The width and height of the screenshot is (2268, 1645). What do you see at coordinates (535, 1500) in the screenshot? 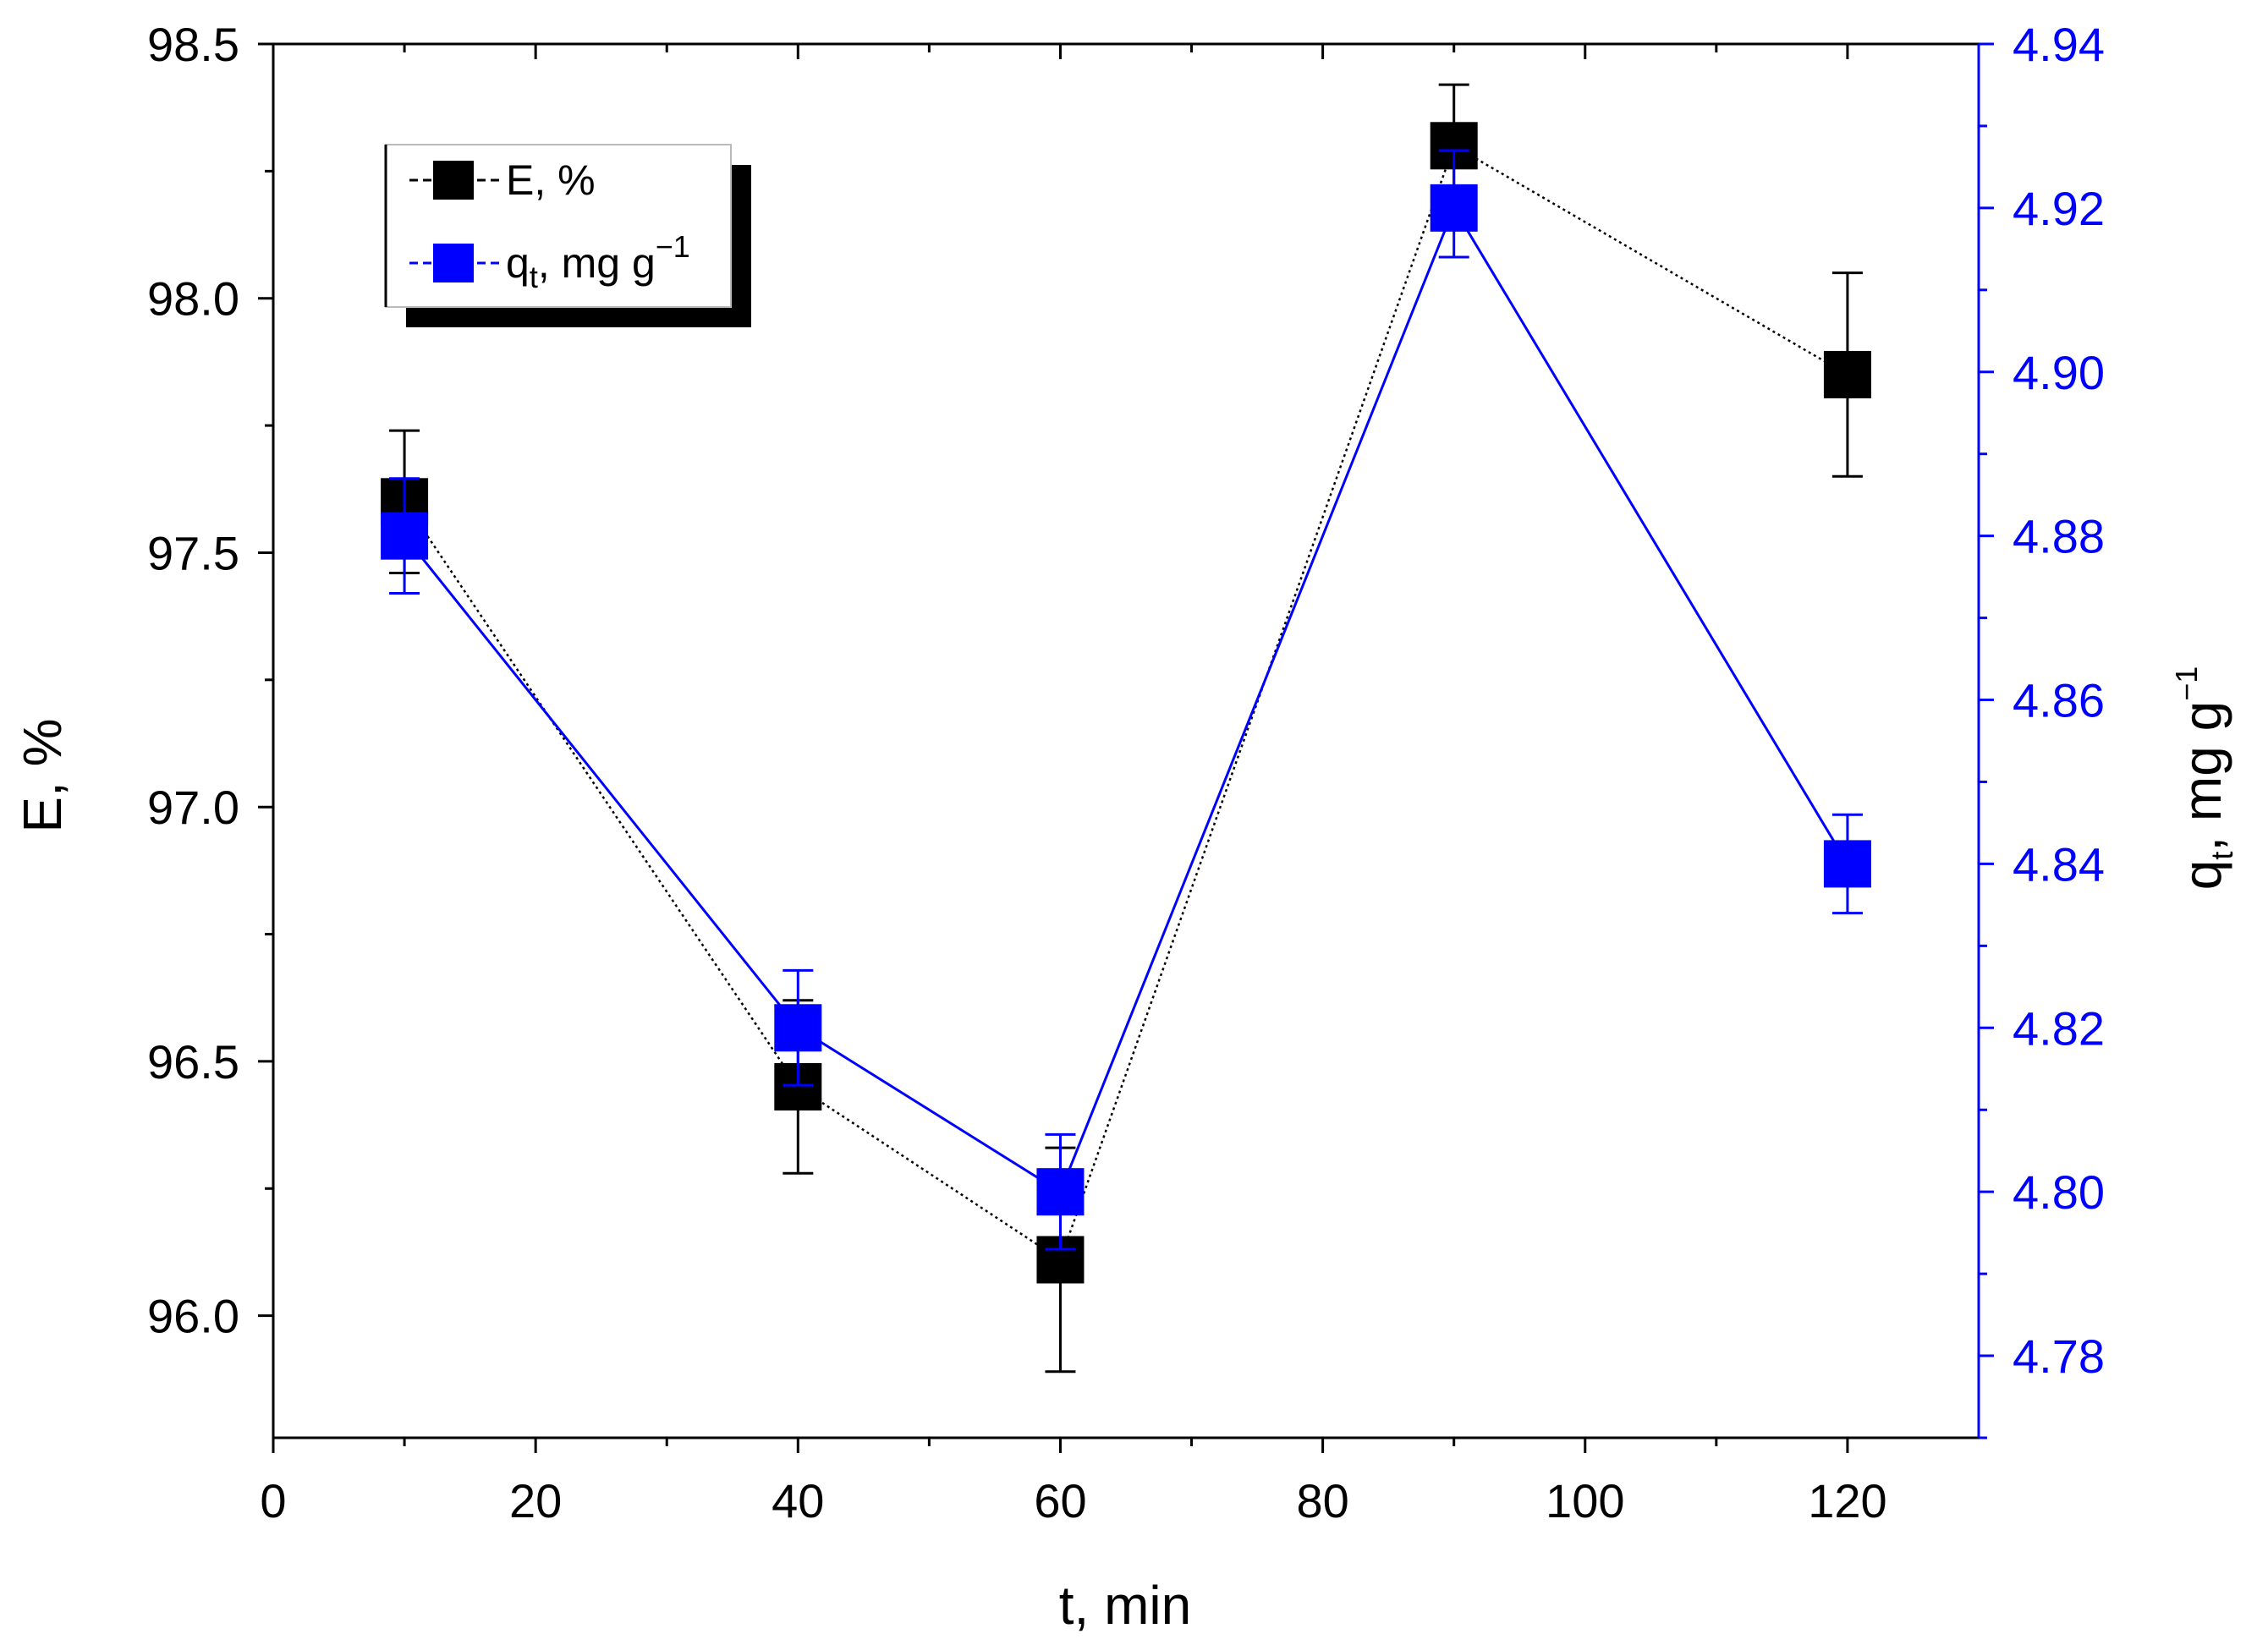
I see `x-tick-label: 20` at bounding box center [535, 1500].